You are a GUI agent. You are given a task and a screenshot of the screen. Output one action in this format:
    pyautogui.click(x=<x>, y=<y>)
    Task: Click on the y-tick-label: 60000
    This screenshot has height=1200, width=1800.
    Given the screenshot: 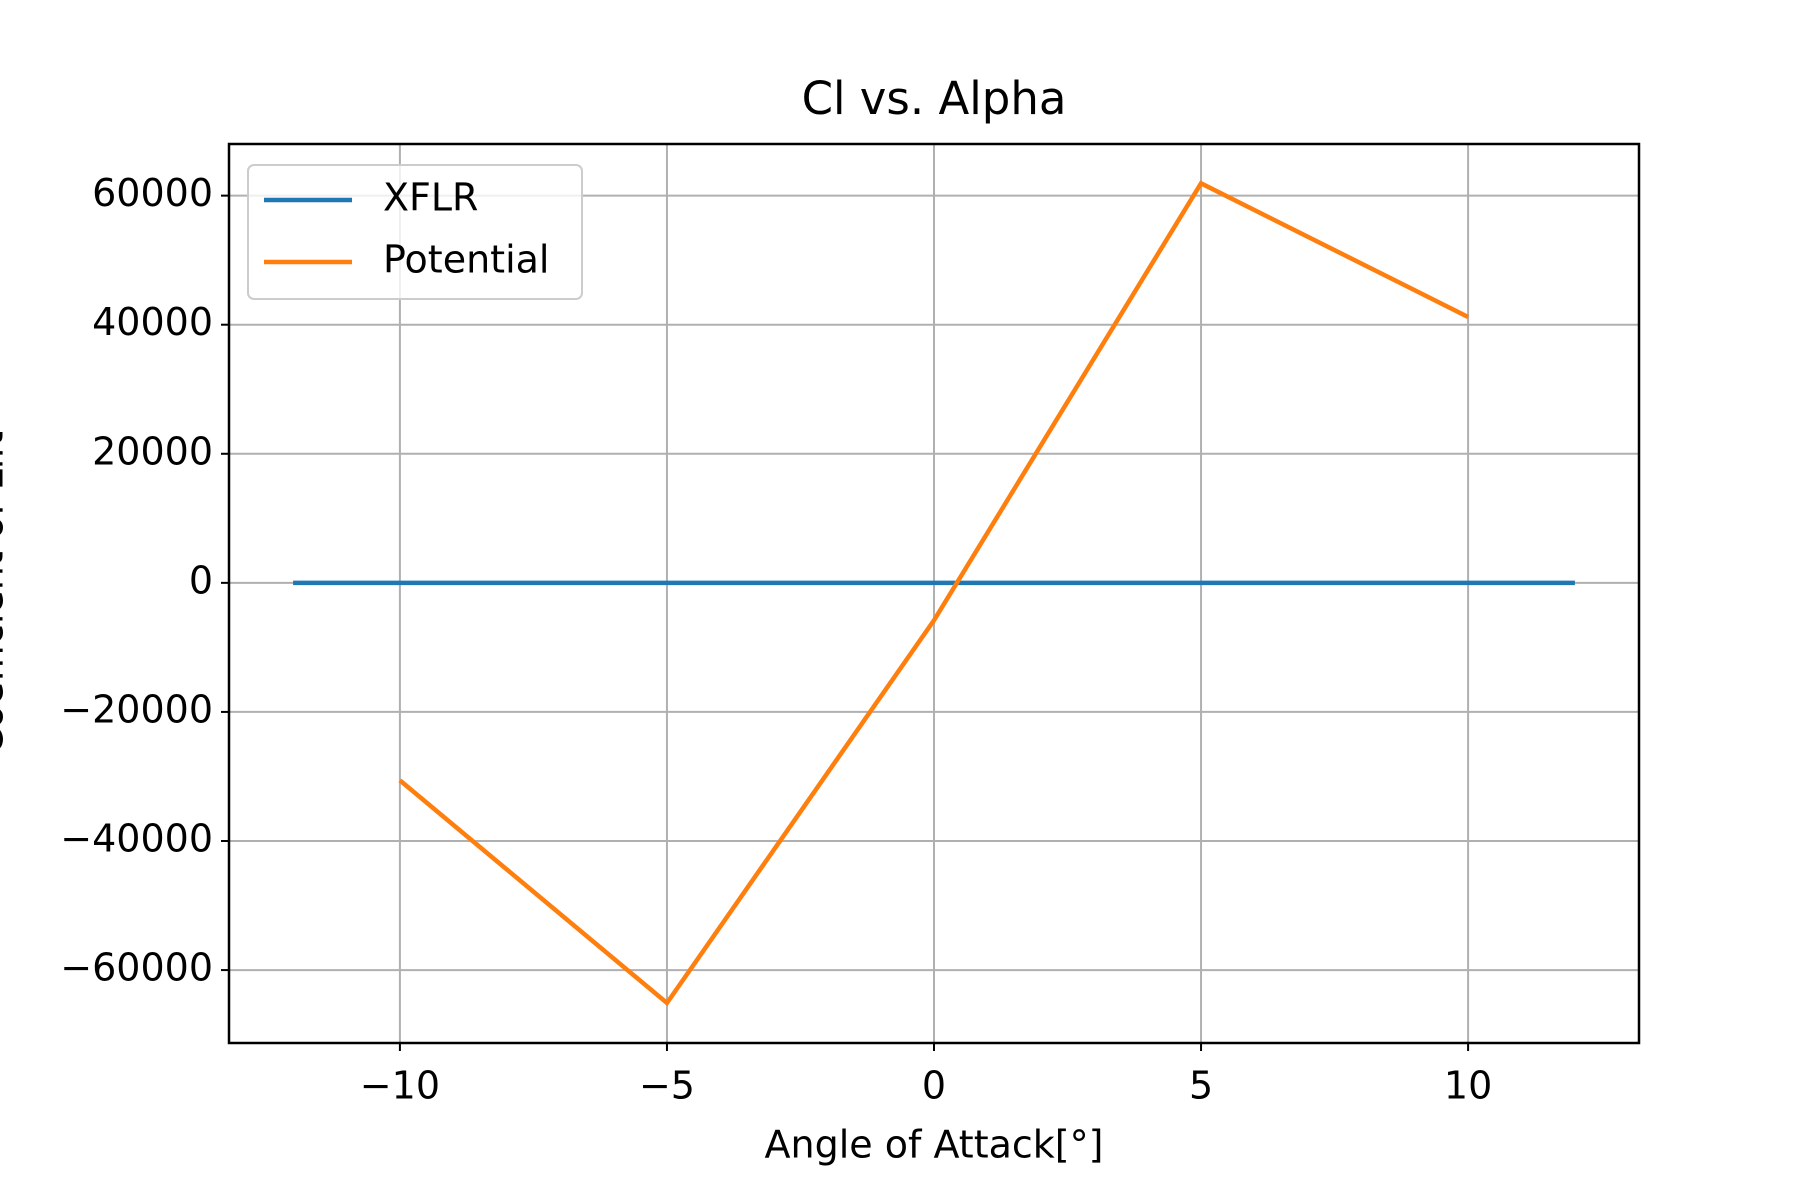 What is the action you would take?
    pyautogui.click(x=152, y=193)
    